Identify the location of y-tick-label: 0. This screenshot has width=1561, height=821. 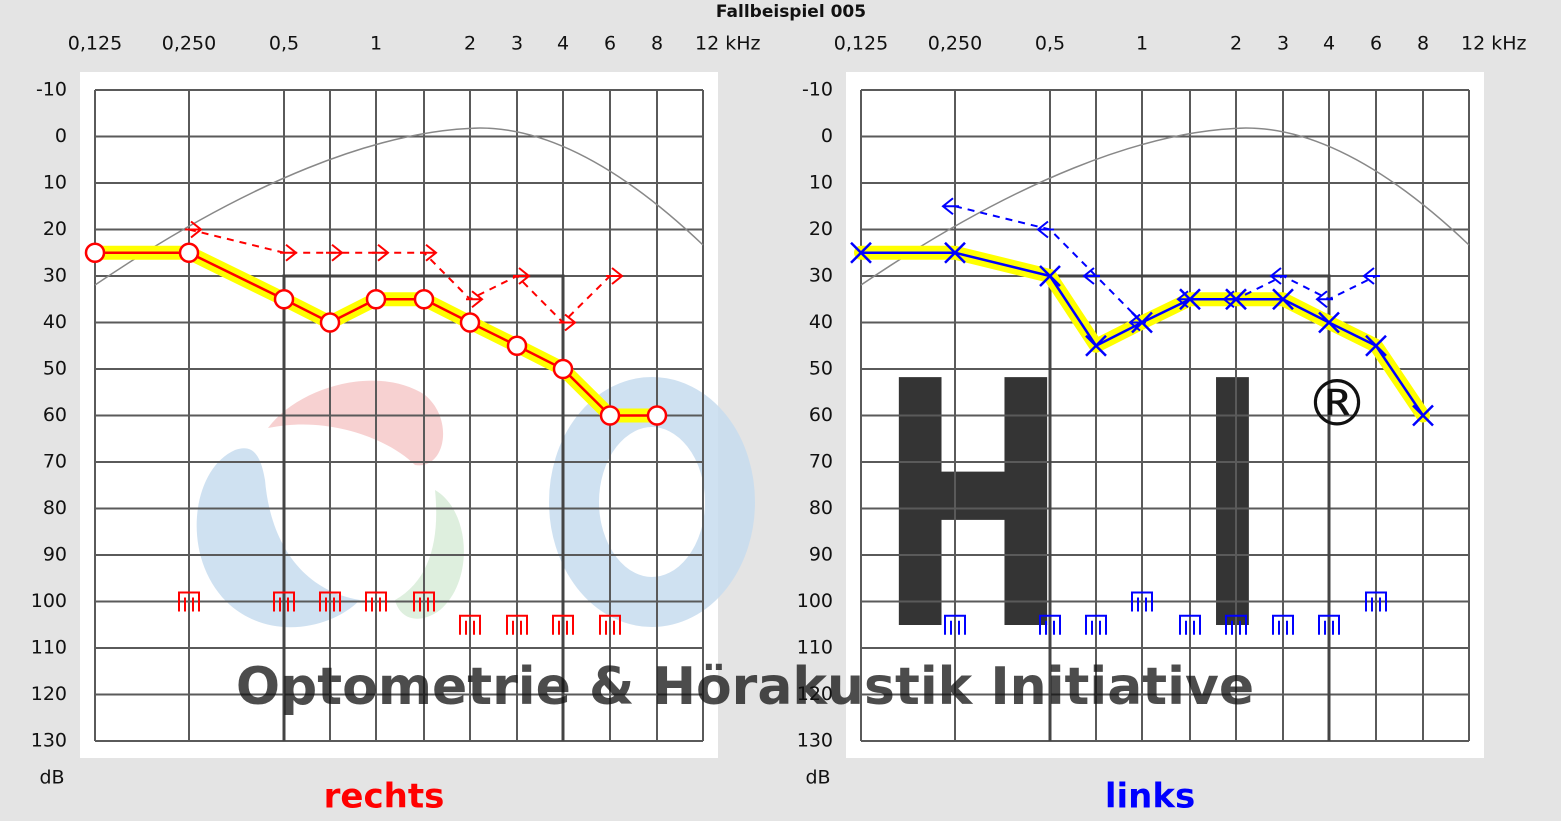
(827, 136).